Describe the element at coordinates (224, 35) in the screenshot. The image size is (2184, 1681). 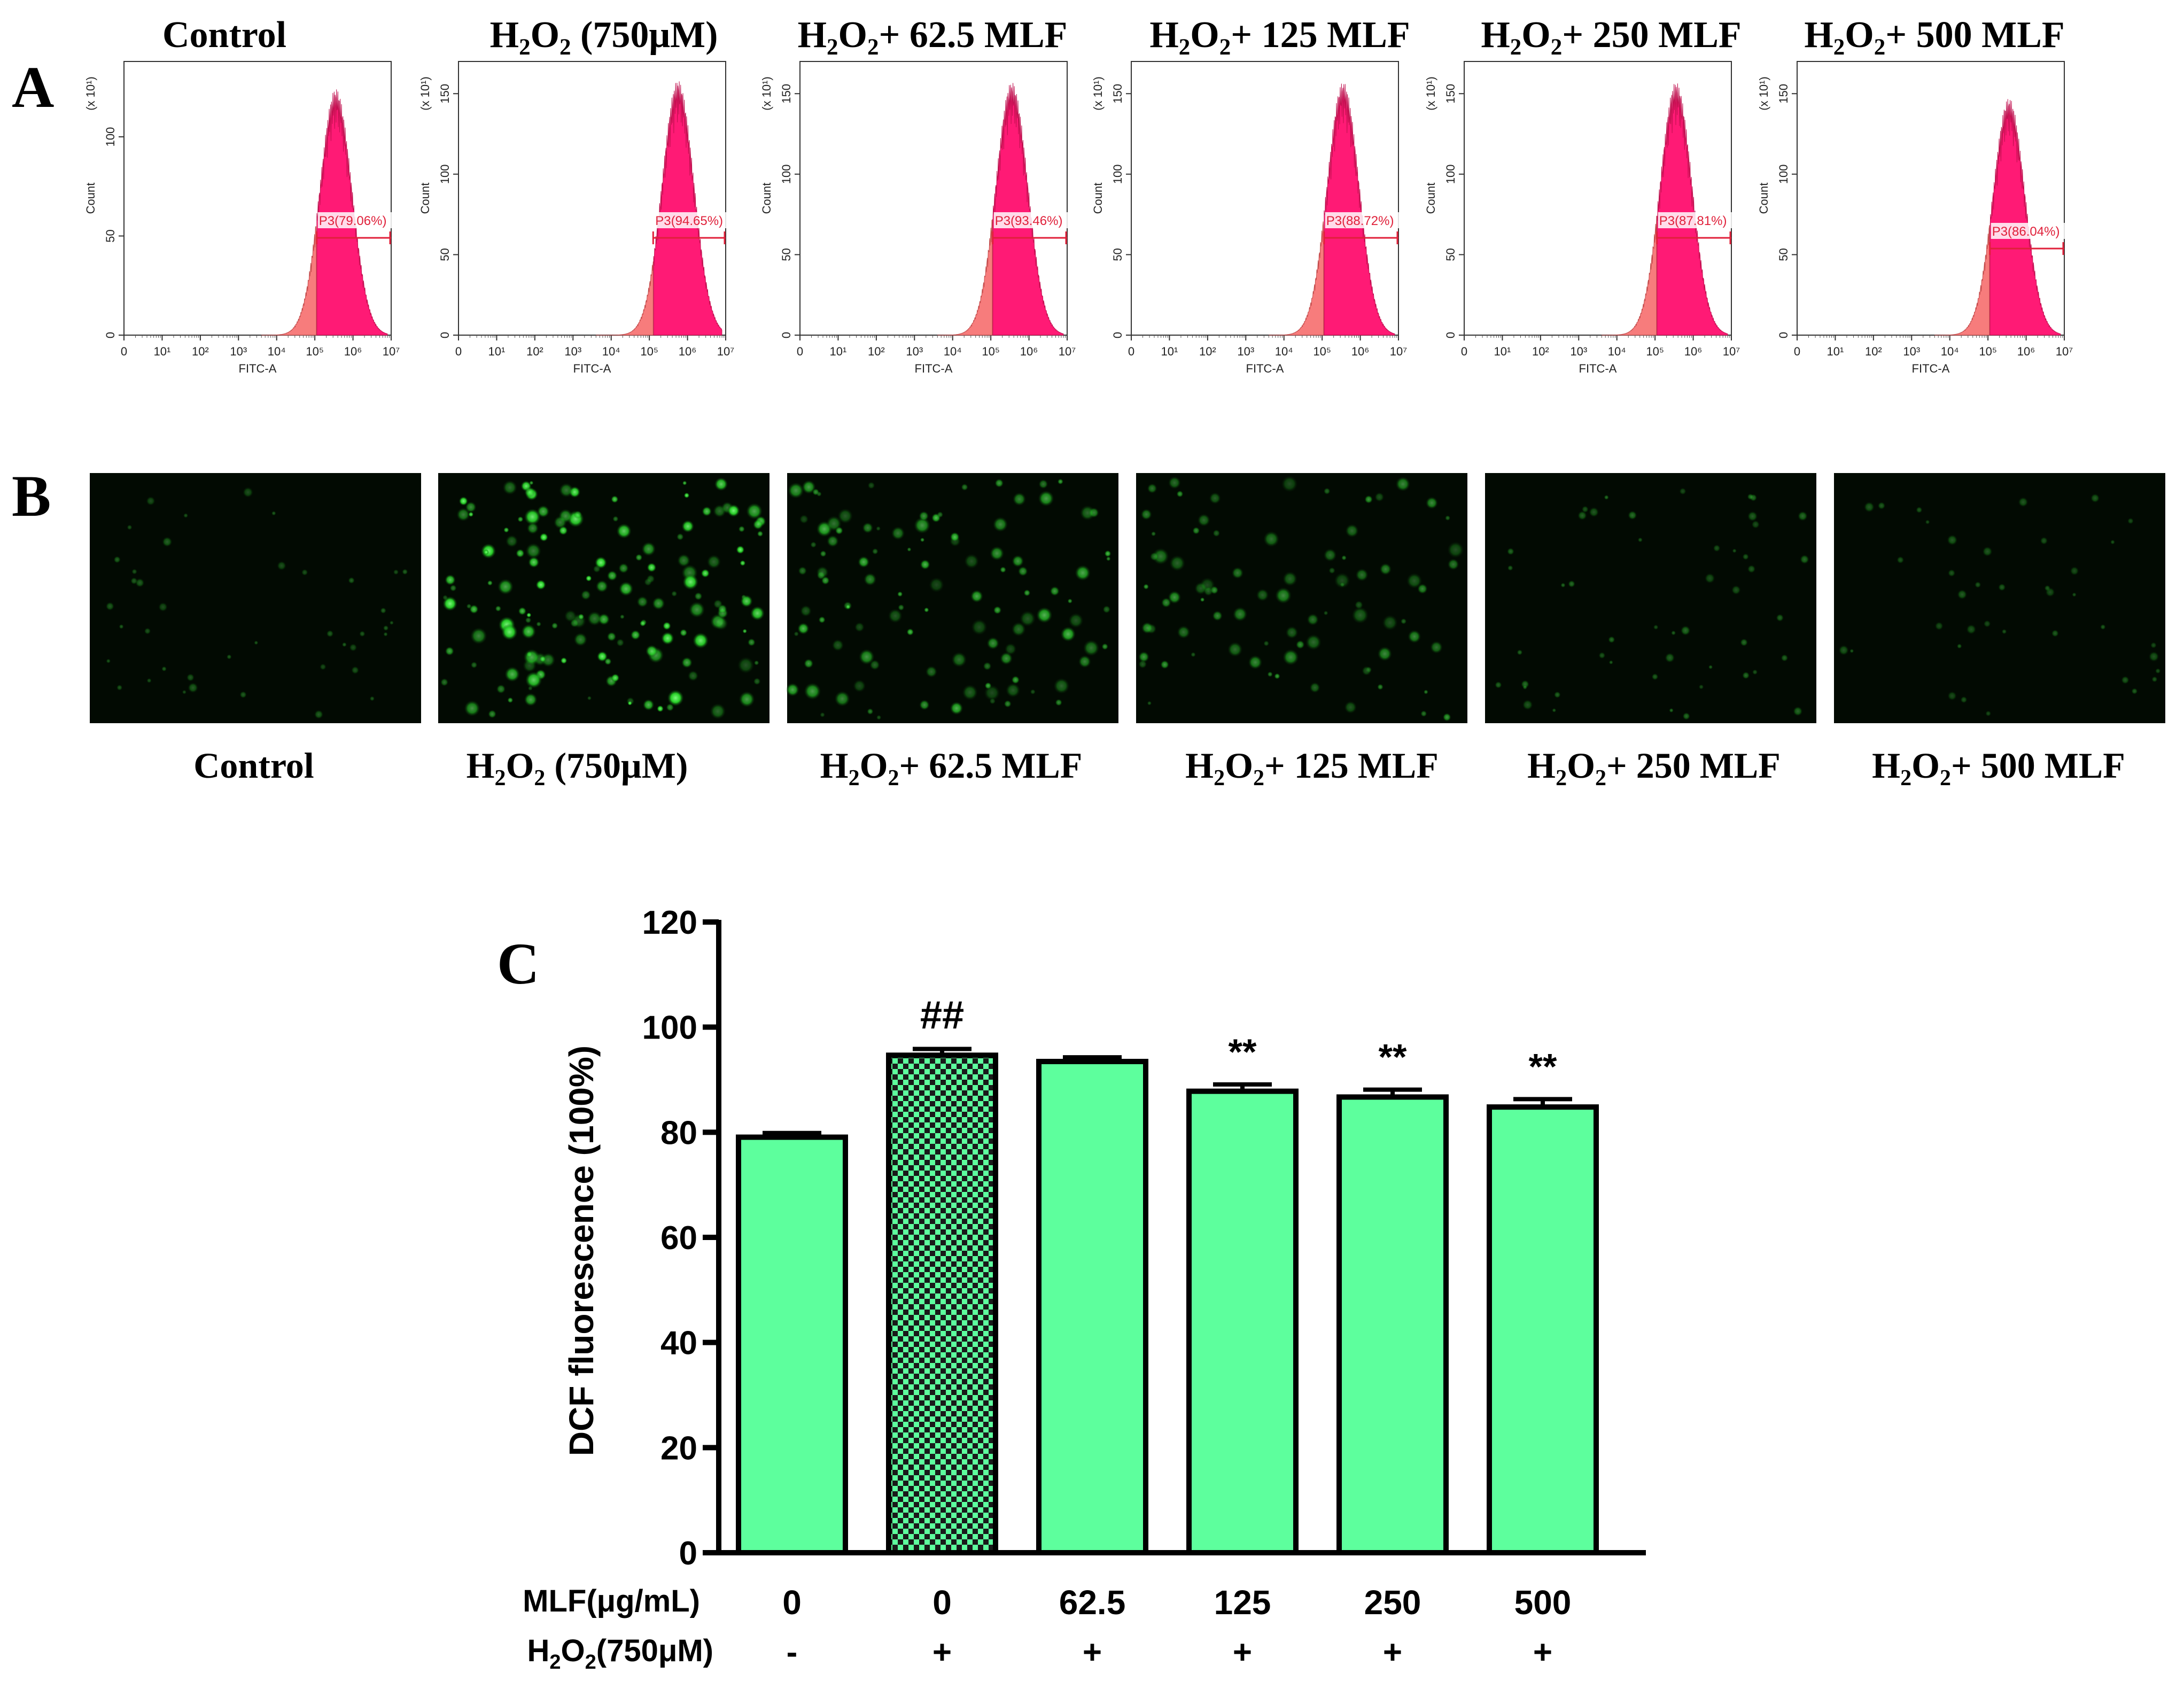
I see `histogram-title: Control` at that location.